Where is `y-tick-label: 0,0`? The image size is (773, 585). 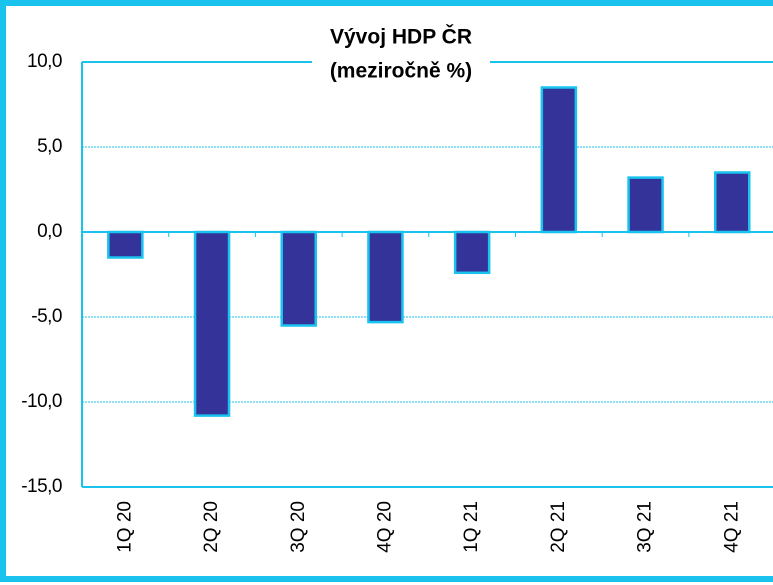 y-tick-label: 0,0 is located at coordinates (49, 231).